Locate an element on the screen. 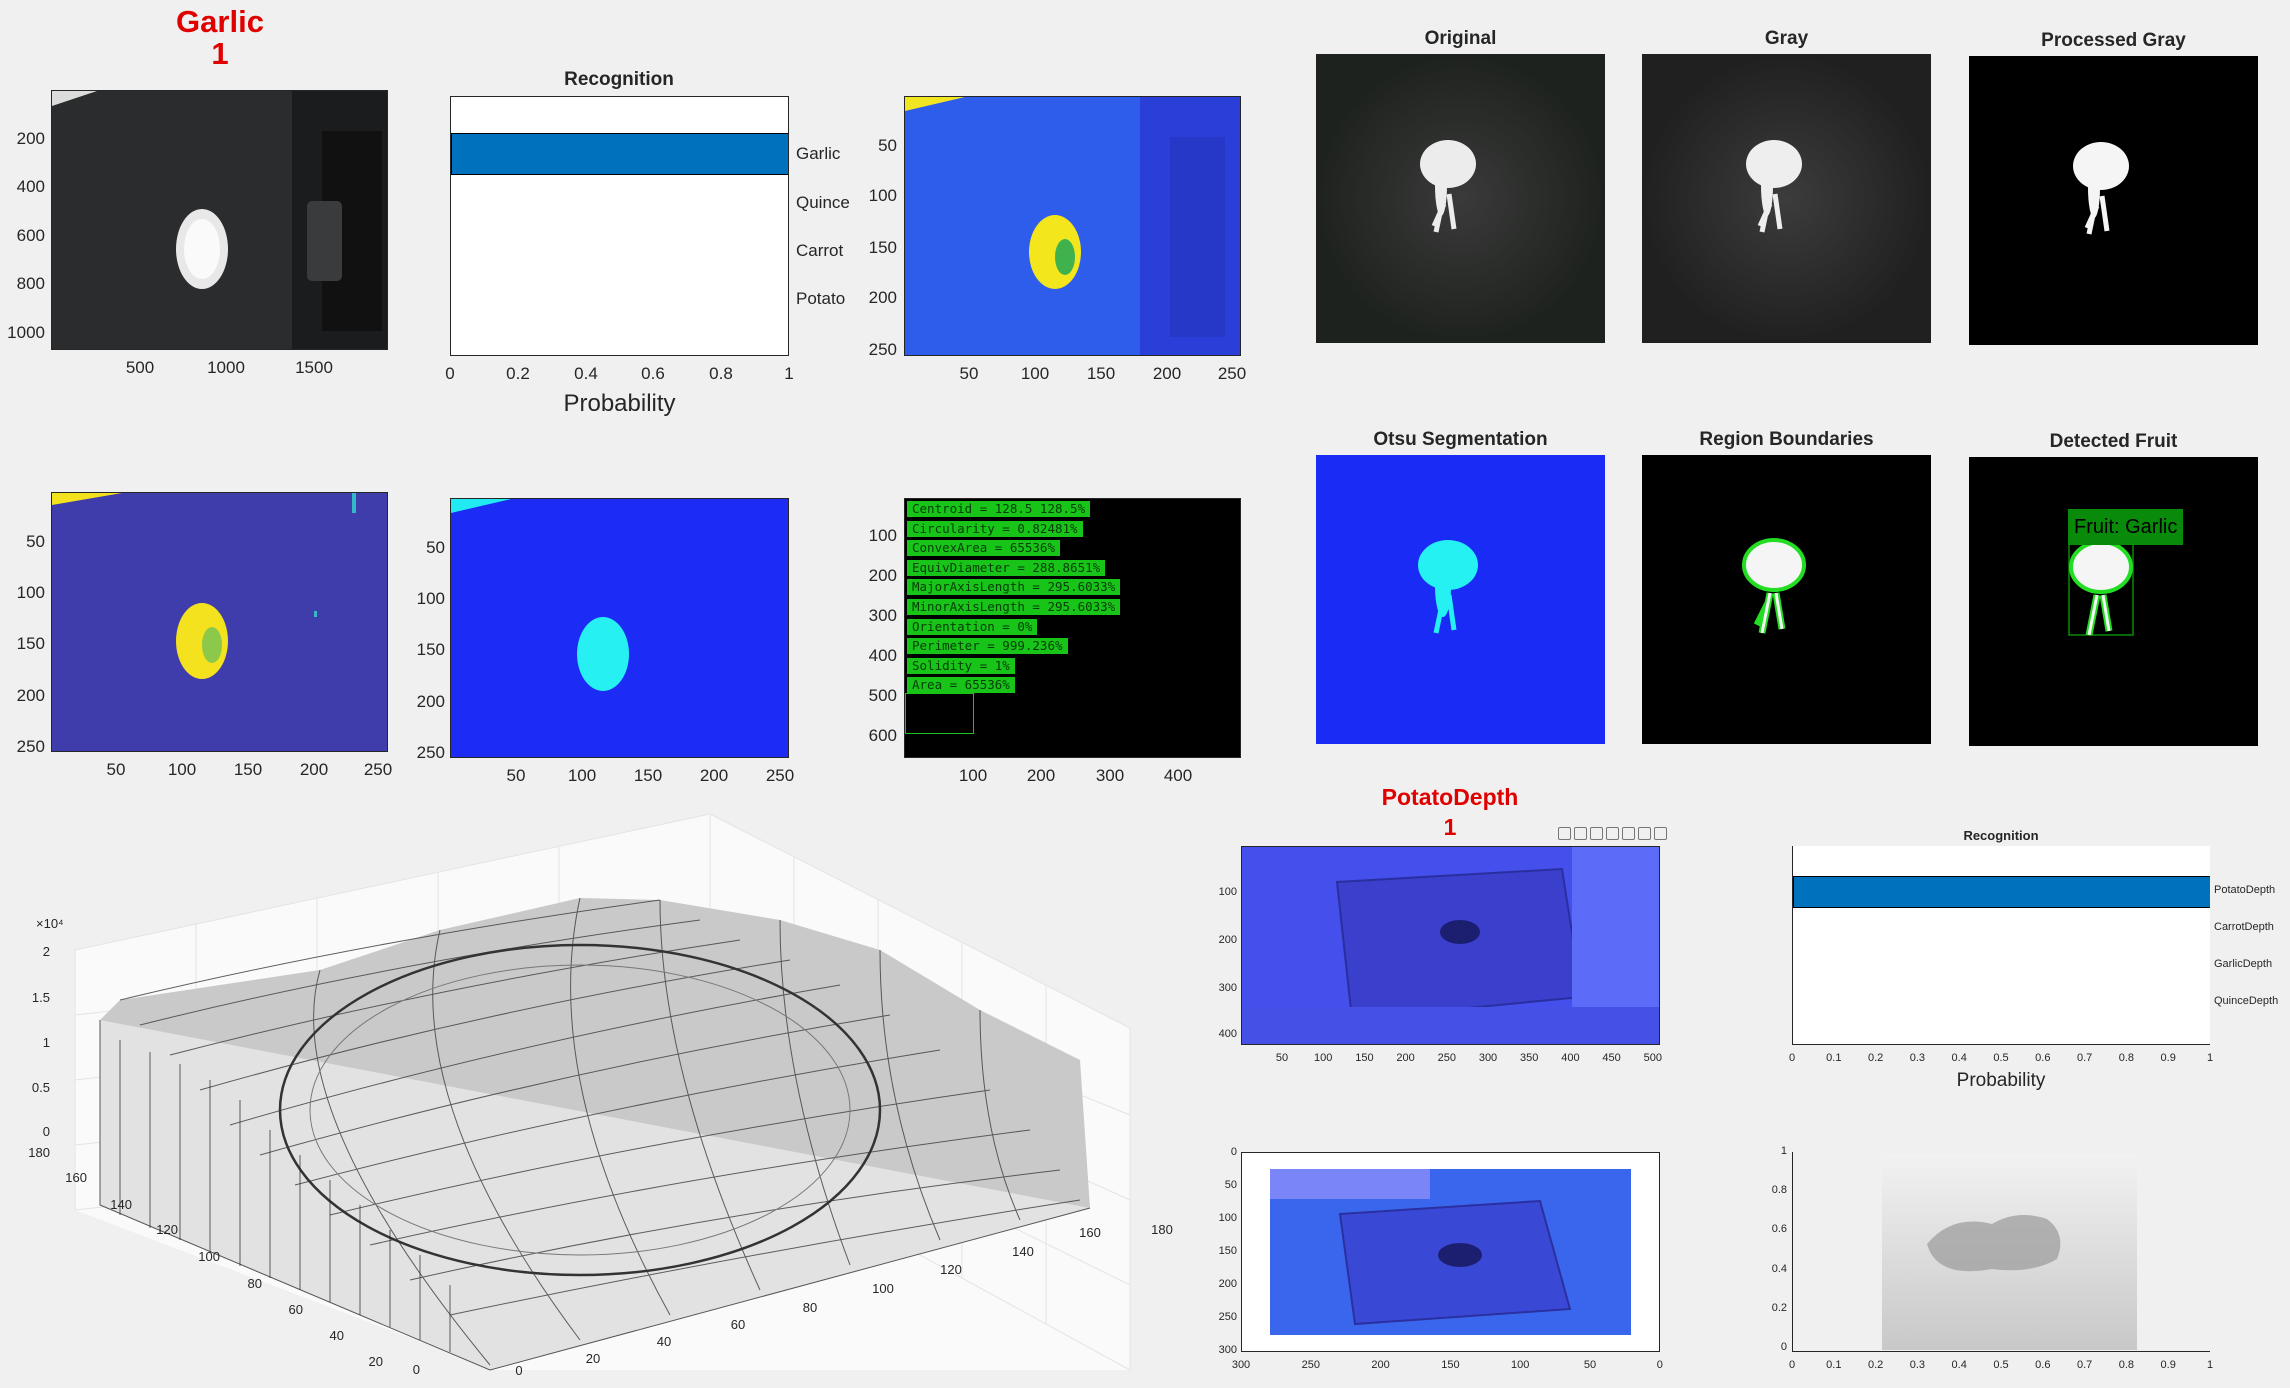 This screenshot has height=1388, width=2290. datatip-icon is located at coordinates (1612, 833).